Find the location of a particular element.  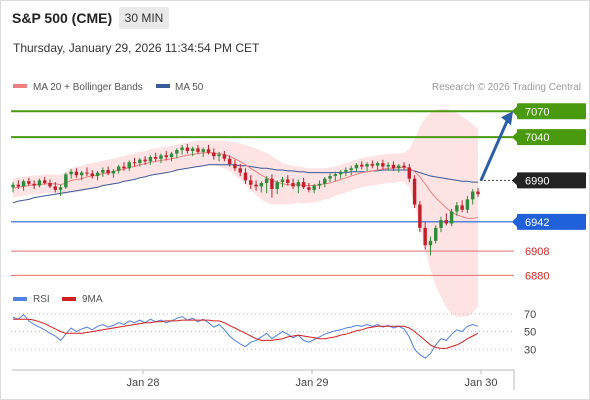

time-tick-label: Jan 30 is located at coordinates (480, 383).